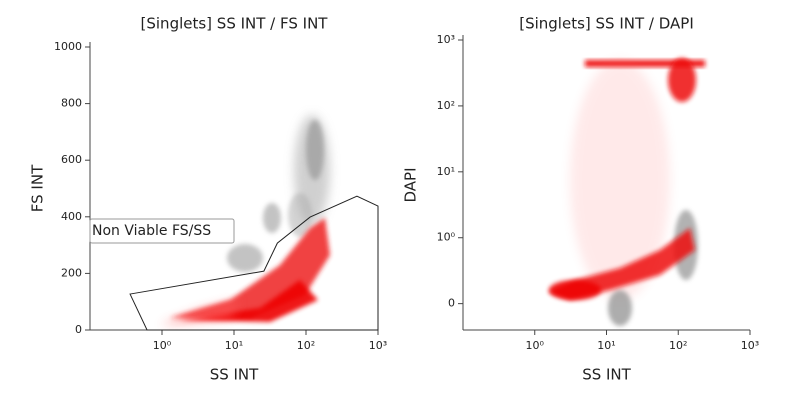 The height and width of the screenshot is (413, 793). I want to click on gate-label: Non Viable FS/SS, so click(151, 231).